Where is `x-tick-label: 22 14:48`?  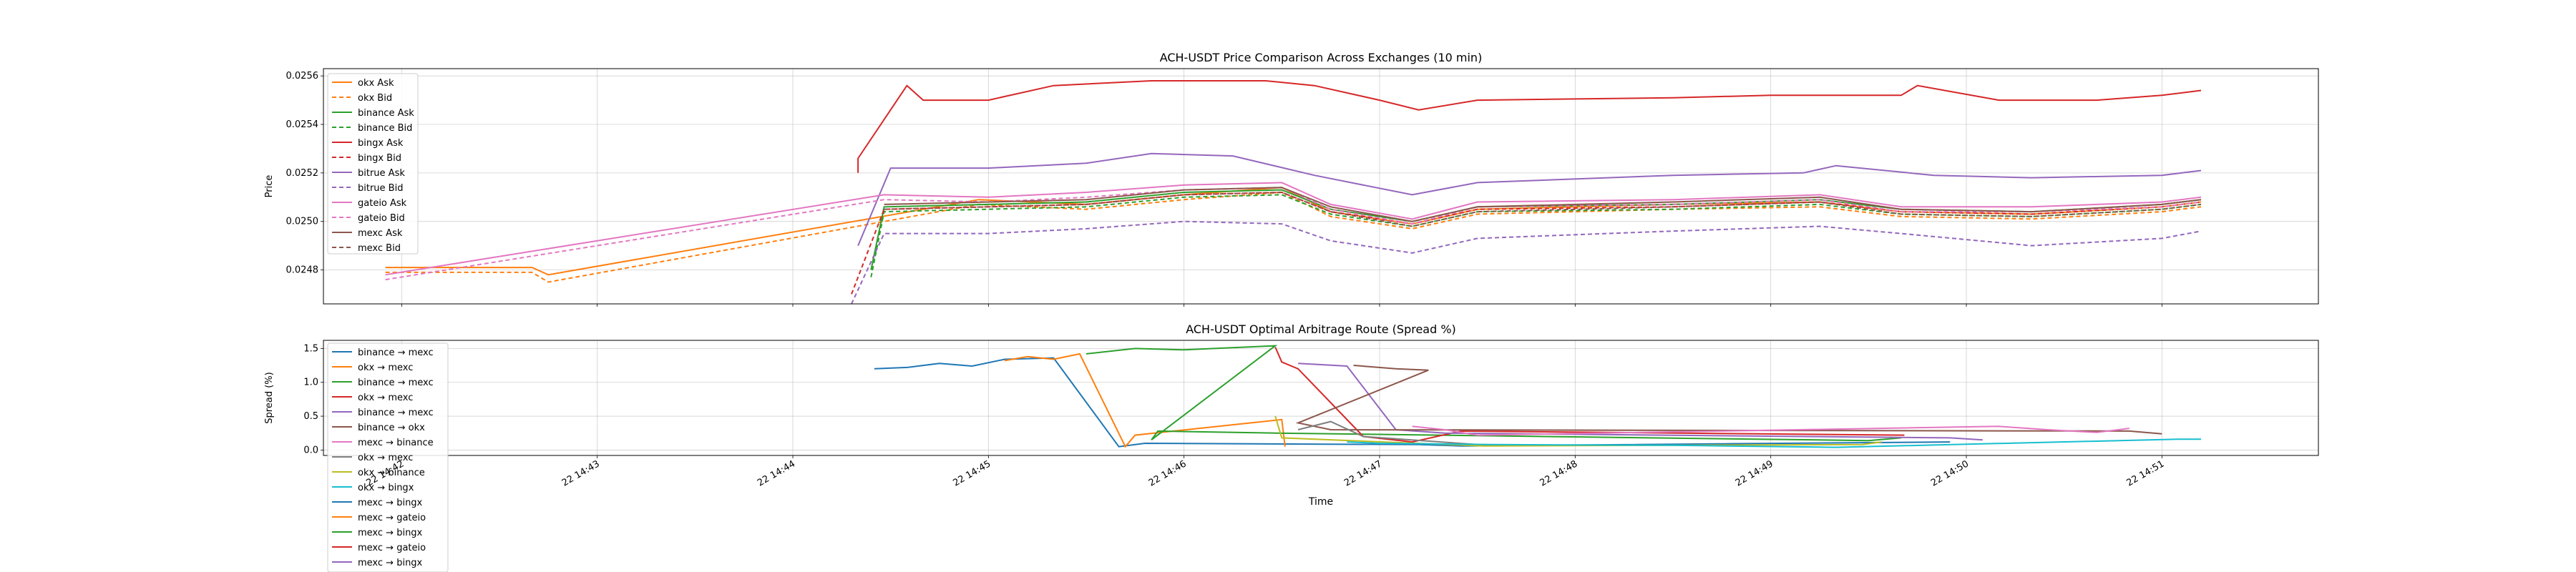 x-tick-label: 22 14:48 is located at coordinates (1558, 473).